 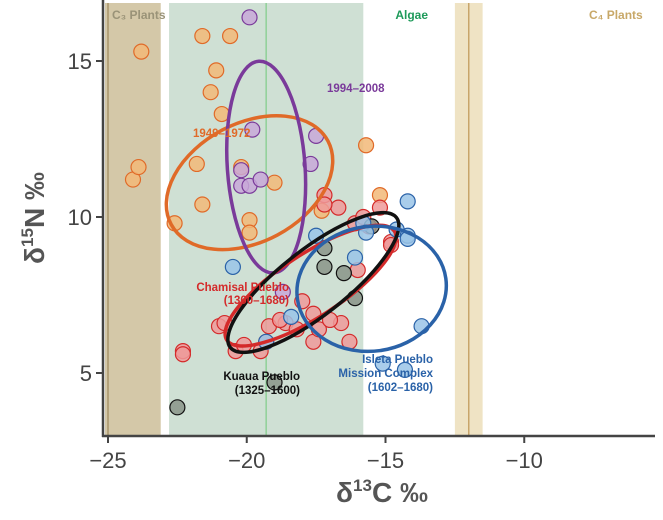 What do you see at coordinates (411, 15) in the screenshot?
I see `band-label-algae: Algae` at bounding box center [411, 15].